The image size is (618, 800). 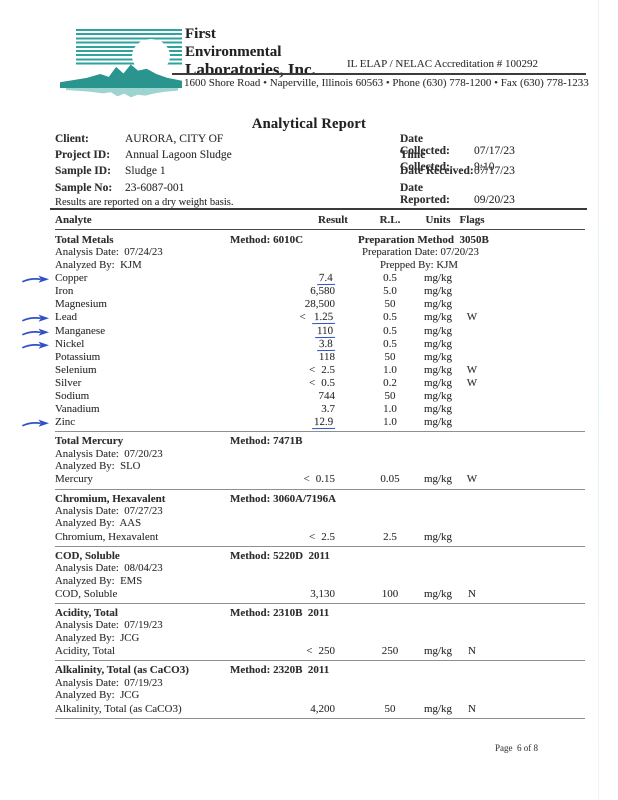 I want to click on table-row: Iron 6,580 5.0 mg/kg, so click(x=320, y=291).